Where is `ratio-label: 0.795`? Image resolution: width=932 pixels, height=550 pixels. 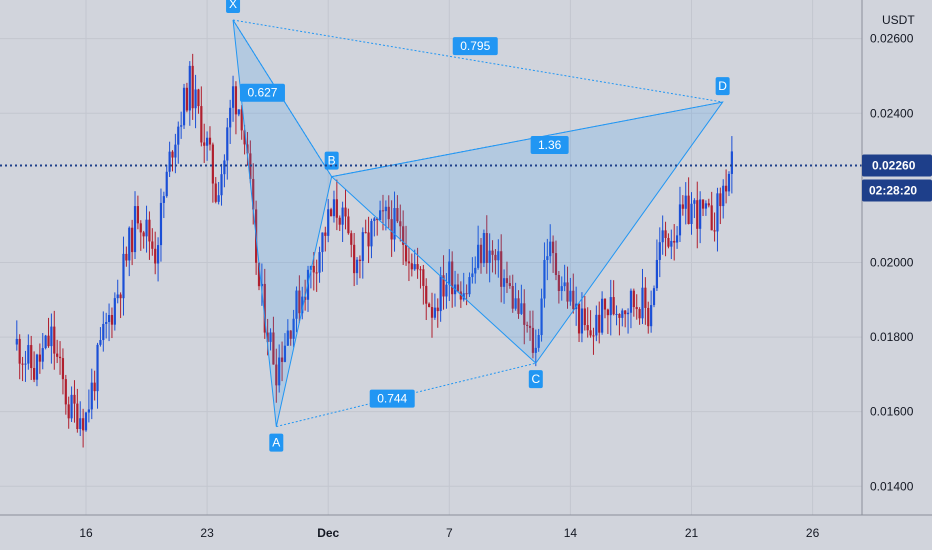 ratio-label: 0.795 is located at coordinates (475, 46).